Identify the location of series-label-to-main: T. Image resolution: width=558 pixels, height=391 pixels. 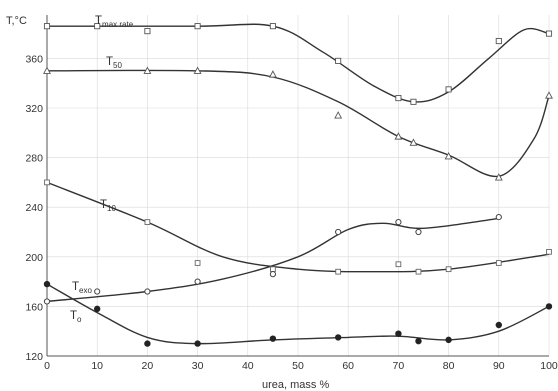
(73, 316).